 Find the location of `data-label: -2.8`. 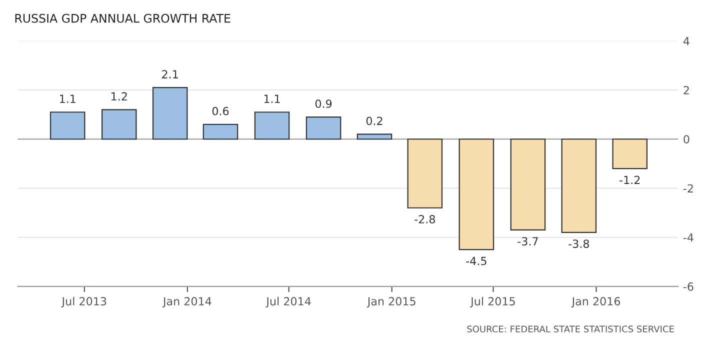

data-label: -2.8 is located at coordinates (424, 219).